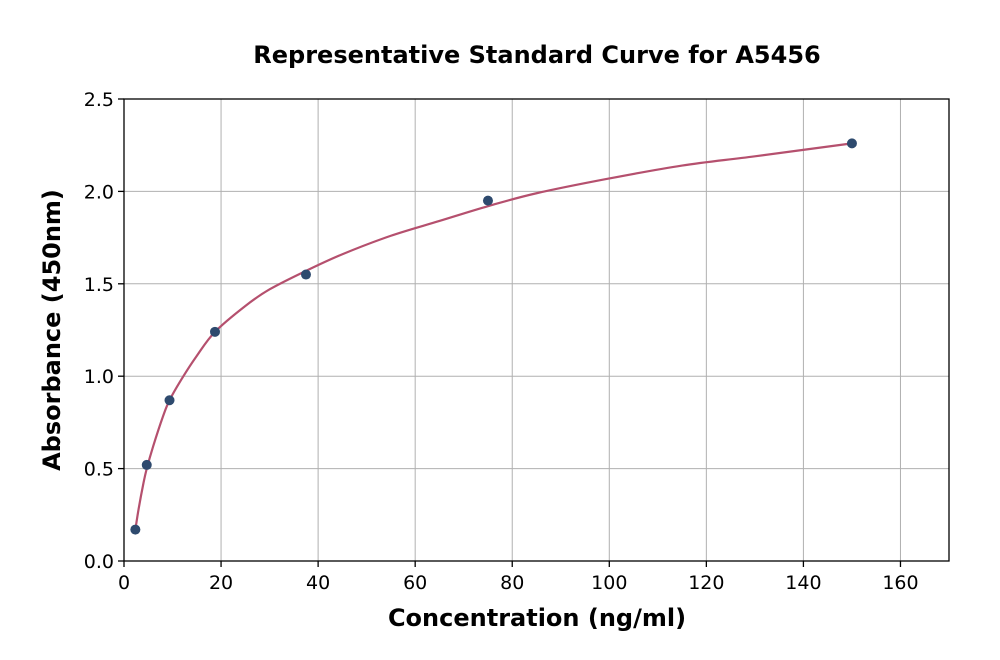 This screenshot has width=1000, height=660. Describe the element at coordinates (99, 285) in the screenshot. I see `y-tick-label: 1.5` at that location.